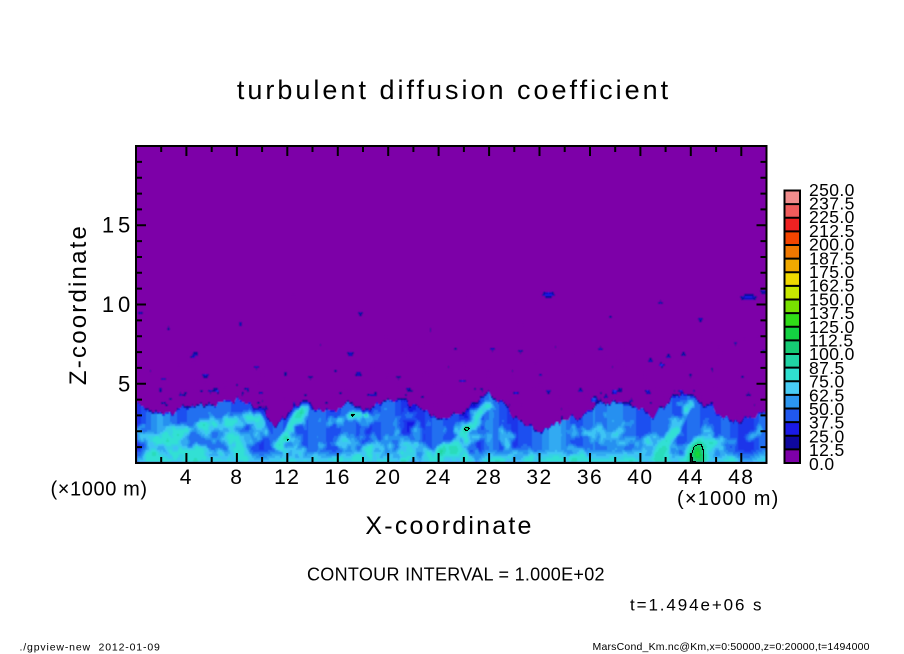  Describe the element at coordinates (338, 477) in the screenshot. I see `svg-text: 16` at that location.